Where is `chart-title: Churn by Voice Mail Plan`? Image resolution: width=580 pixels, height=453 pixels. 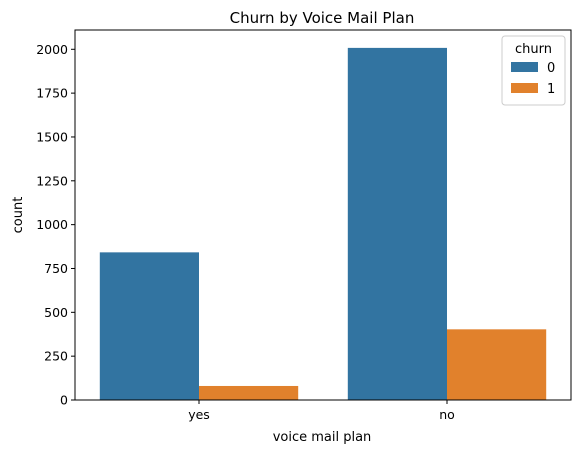 chart-title: Churn by Voice Mail Plan is located at coordinates (322, 18).